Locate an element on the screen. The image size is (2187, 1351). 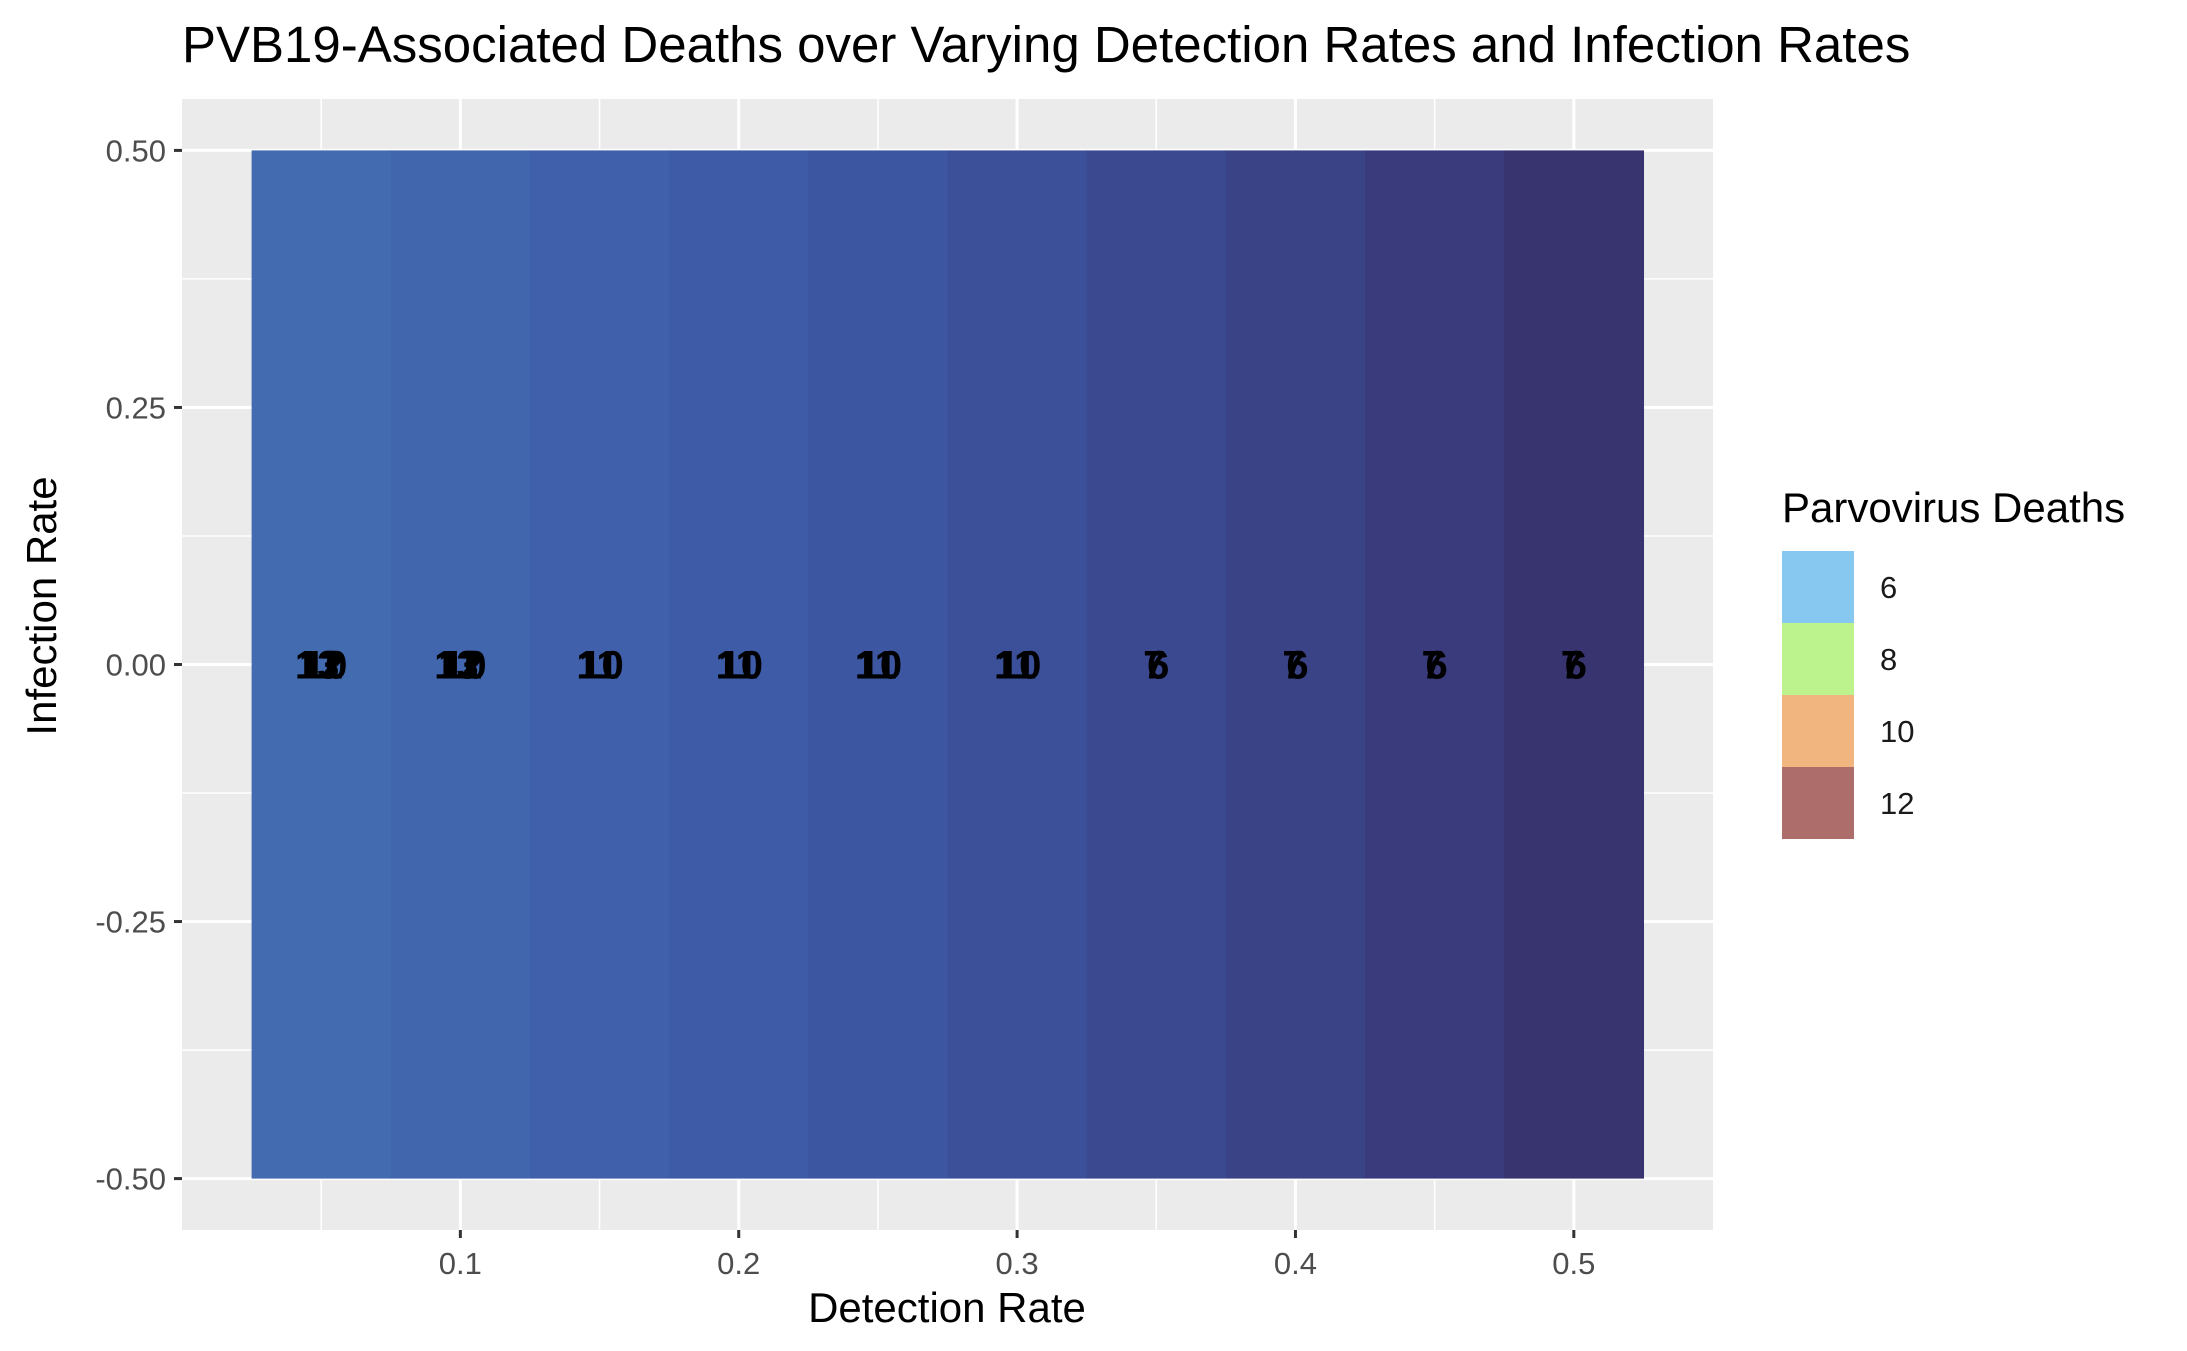
y-tick-label: 0.50 is located at coordinates (136, 150).